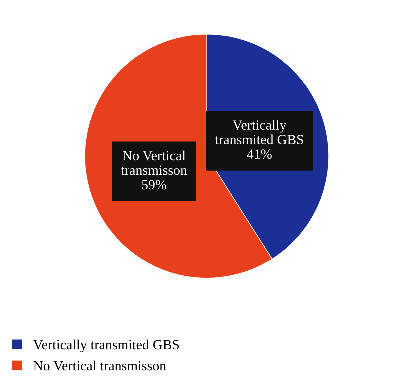  Describe the element at coordinates (259, 132) in the screenshot. I see `slice-label: Vertically transmited GBS` at that location.